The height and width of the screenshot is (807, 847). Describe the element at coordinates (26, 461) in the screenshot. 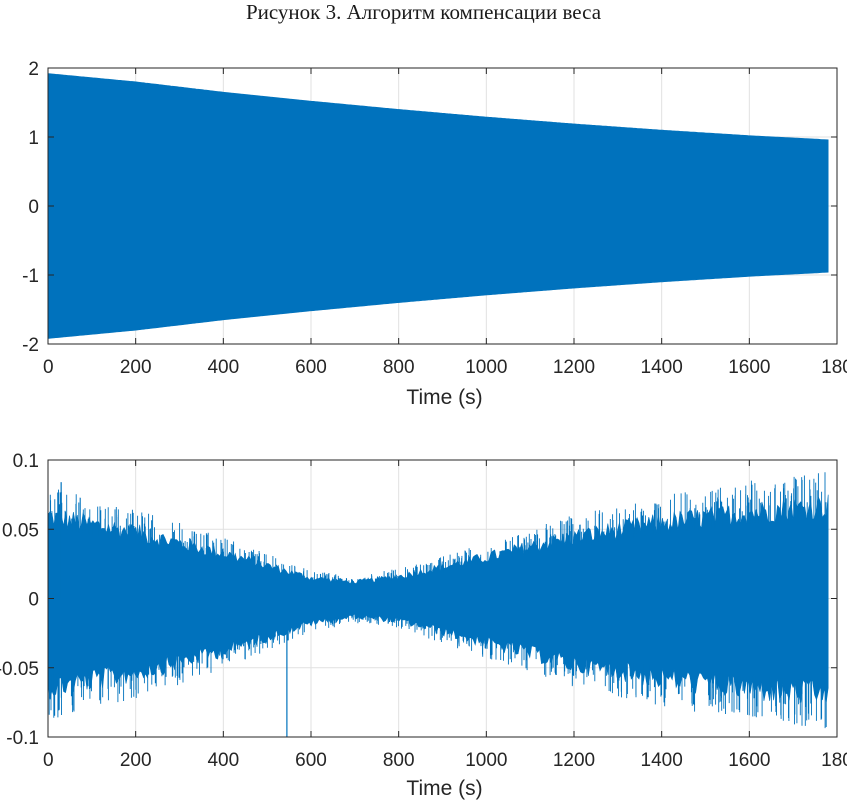

I see `y-tick-label: 0.1` at that location.